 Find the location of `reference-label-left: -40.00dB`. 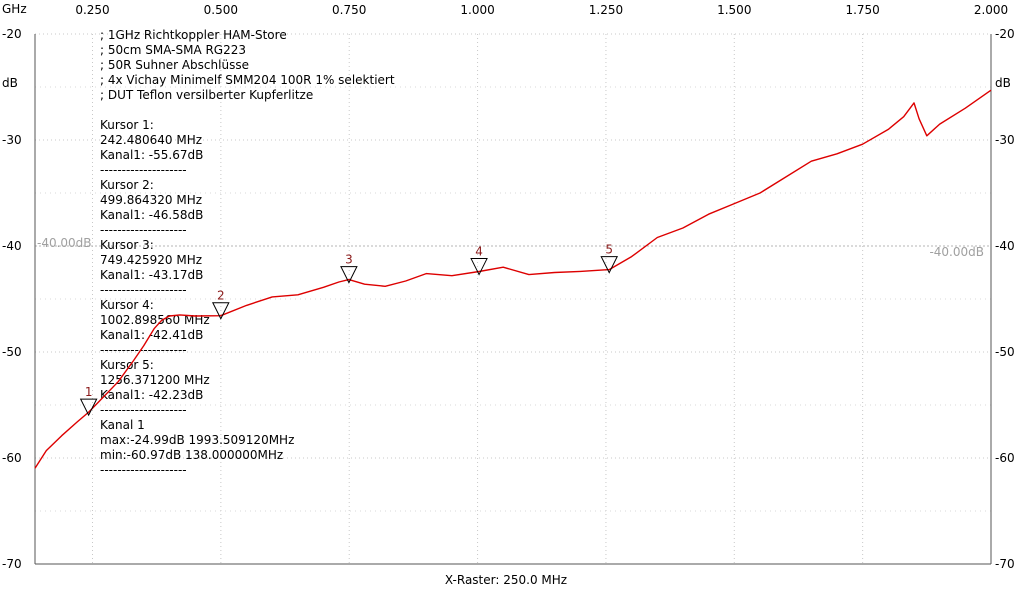

reference-label-left: -40.00dB is located at coordinates (64, 243).